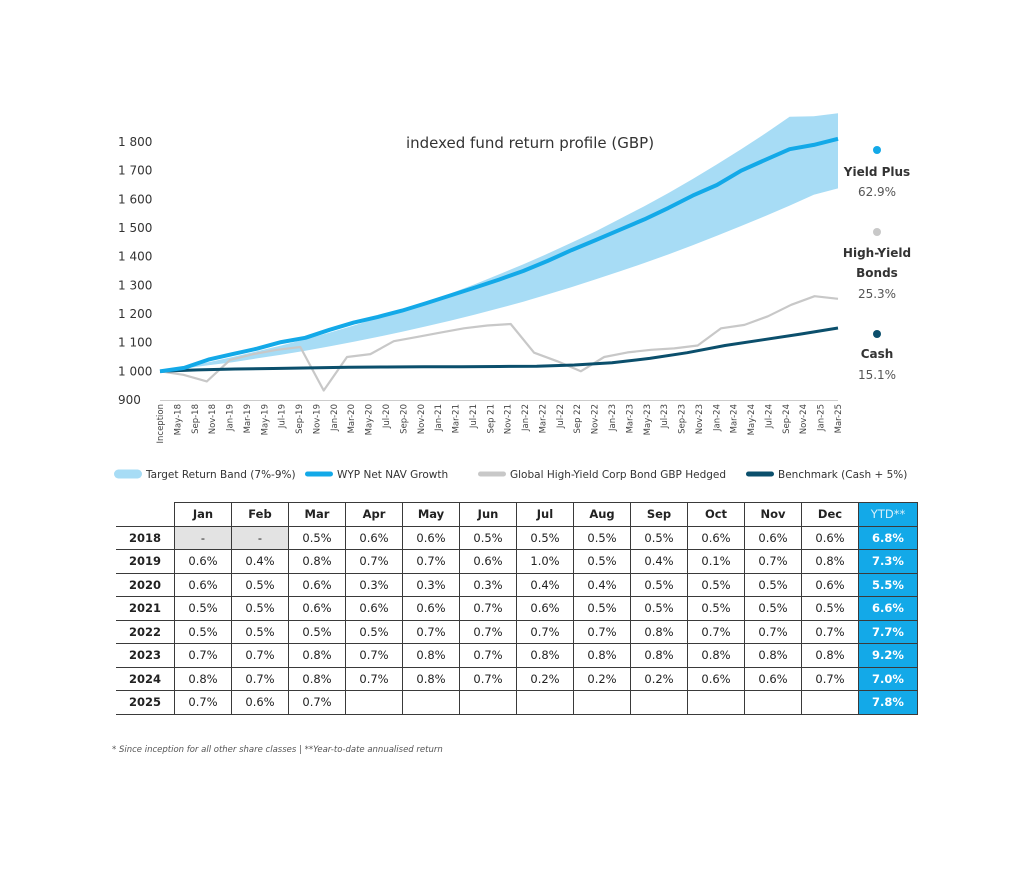 The image size is (1024, 878). Describe the element at coordinates (135, 199) in the screenshot. I see `y-tick-label: 1 600` at that location.